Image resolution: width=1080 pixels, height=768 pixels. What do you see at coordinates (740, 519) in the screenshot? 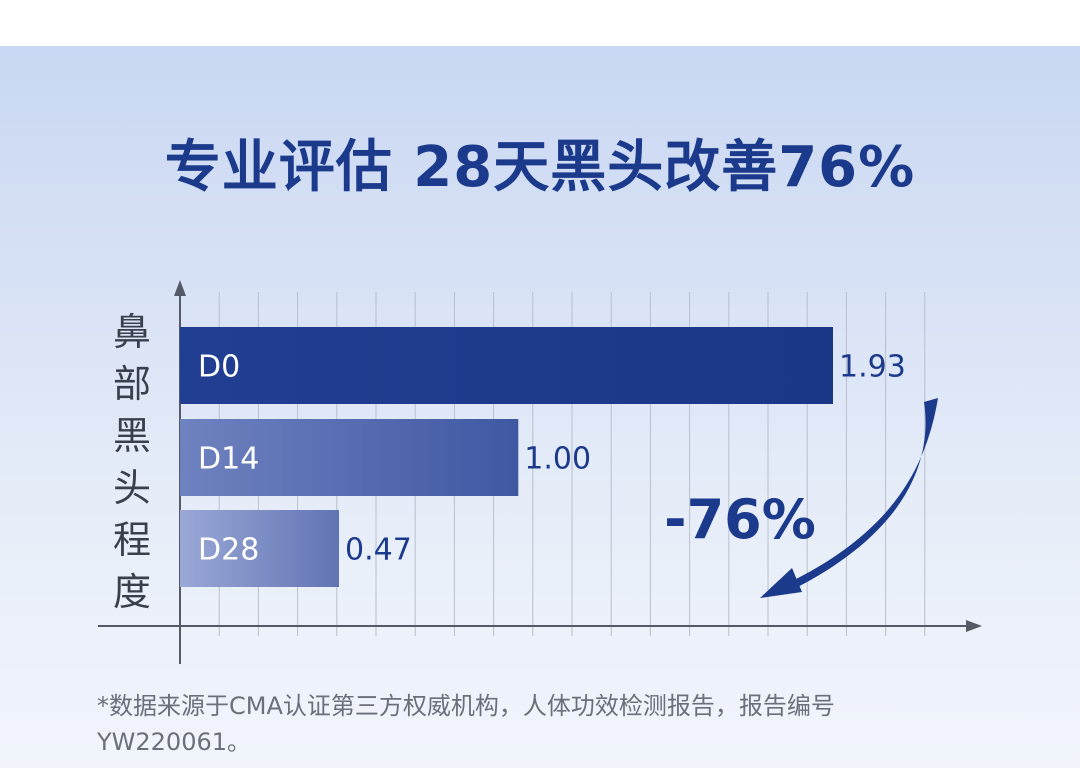
I see `reduction-annotation: -76%` at bounding box center [740, 519].